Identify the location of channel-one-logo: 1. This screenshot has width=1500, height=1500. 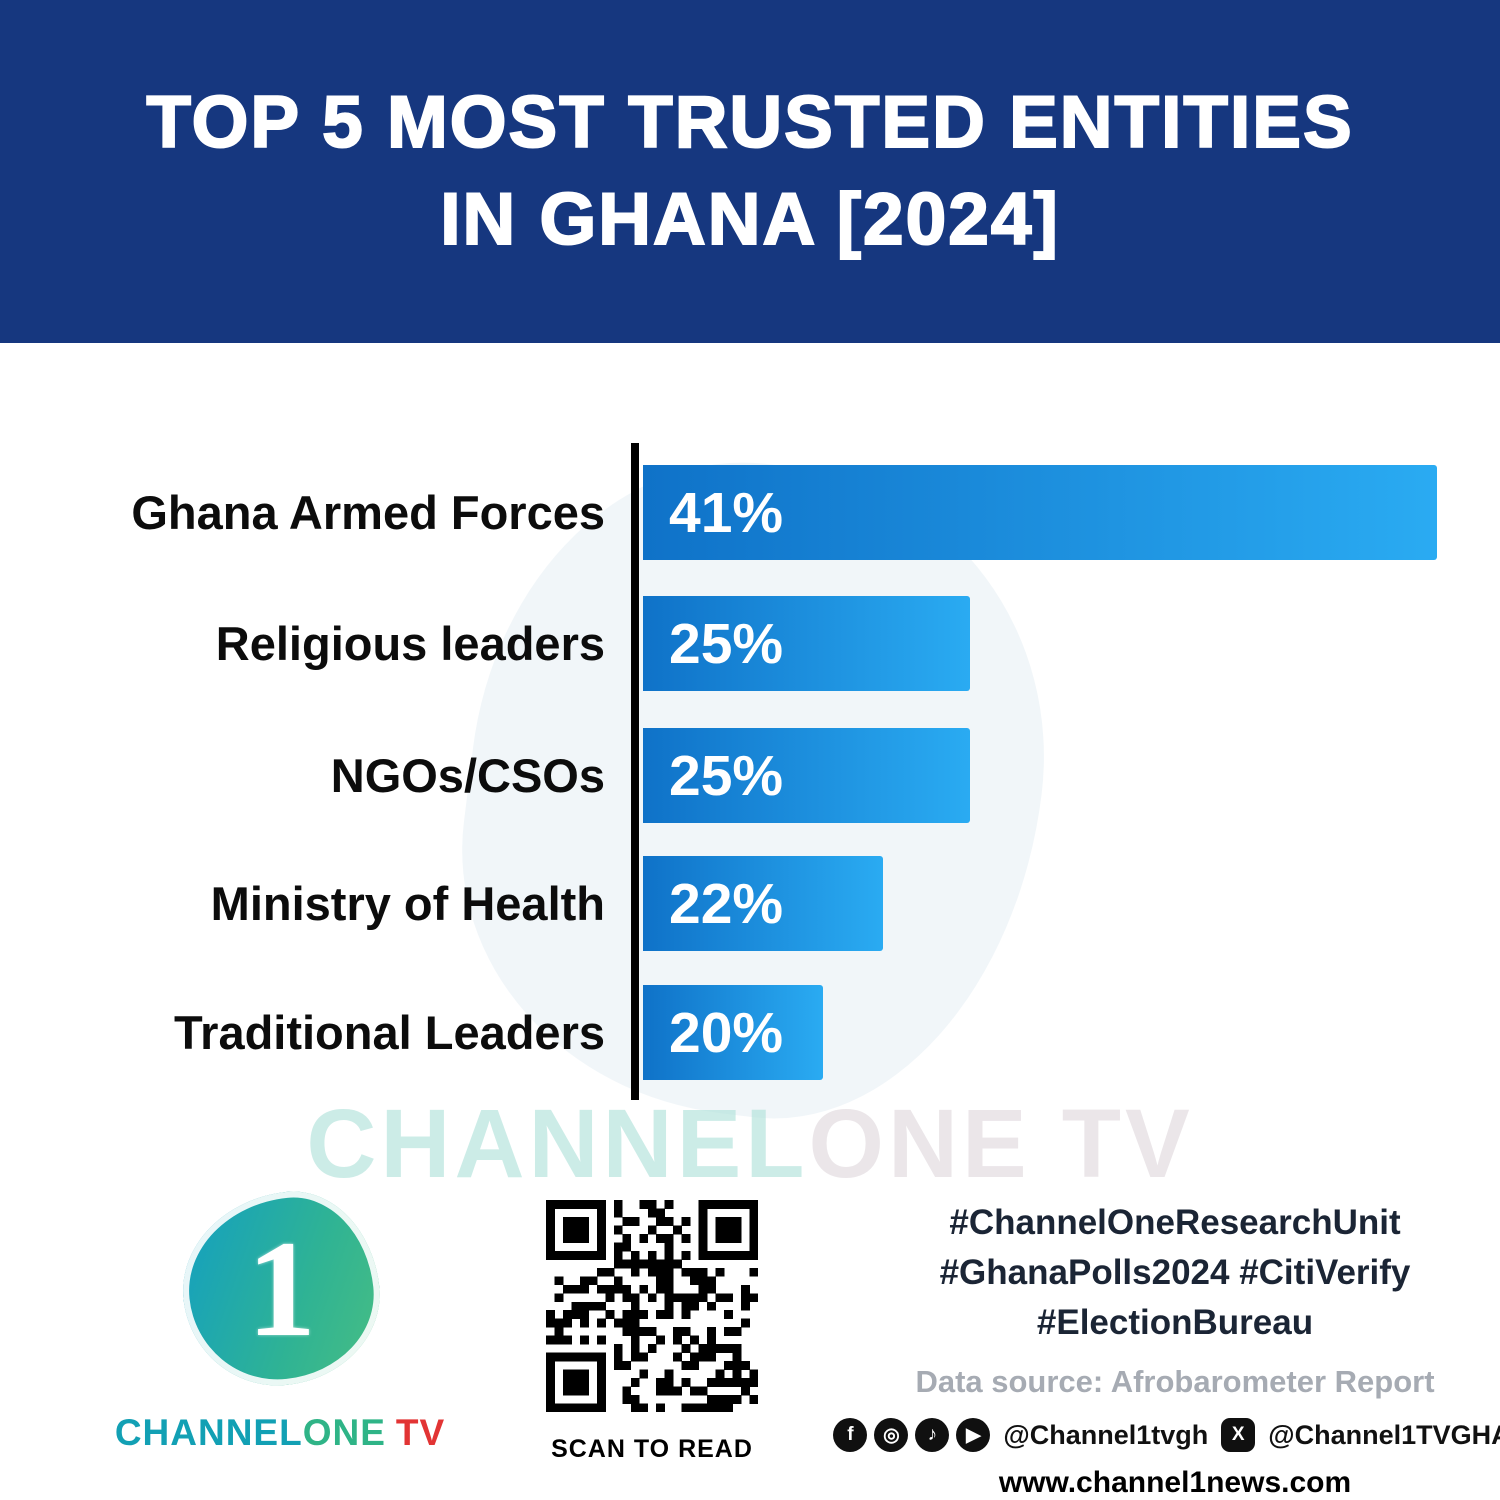
(281, 1289).